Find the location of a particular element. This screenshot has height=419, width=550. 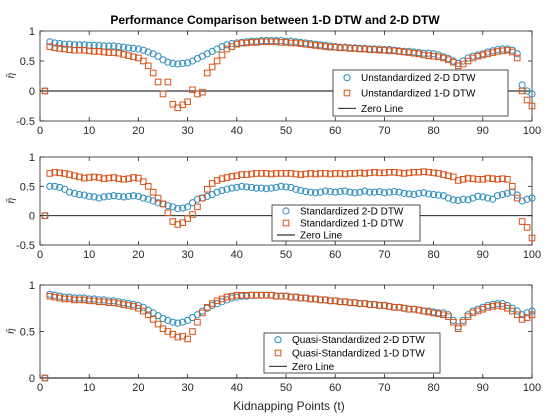

y-tick-label: 0.5 is located at coordinates (27, 187).